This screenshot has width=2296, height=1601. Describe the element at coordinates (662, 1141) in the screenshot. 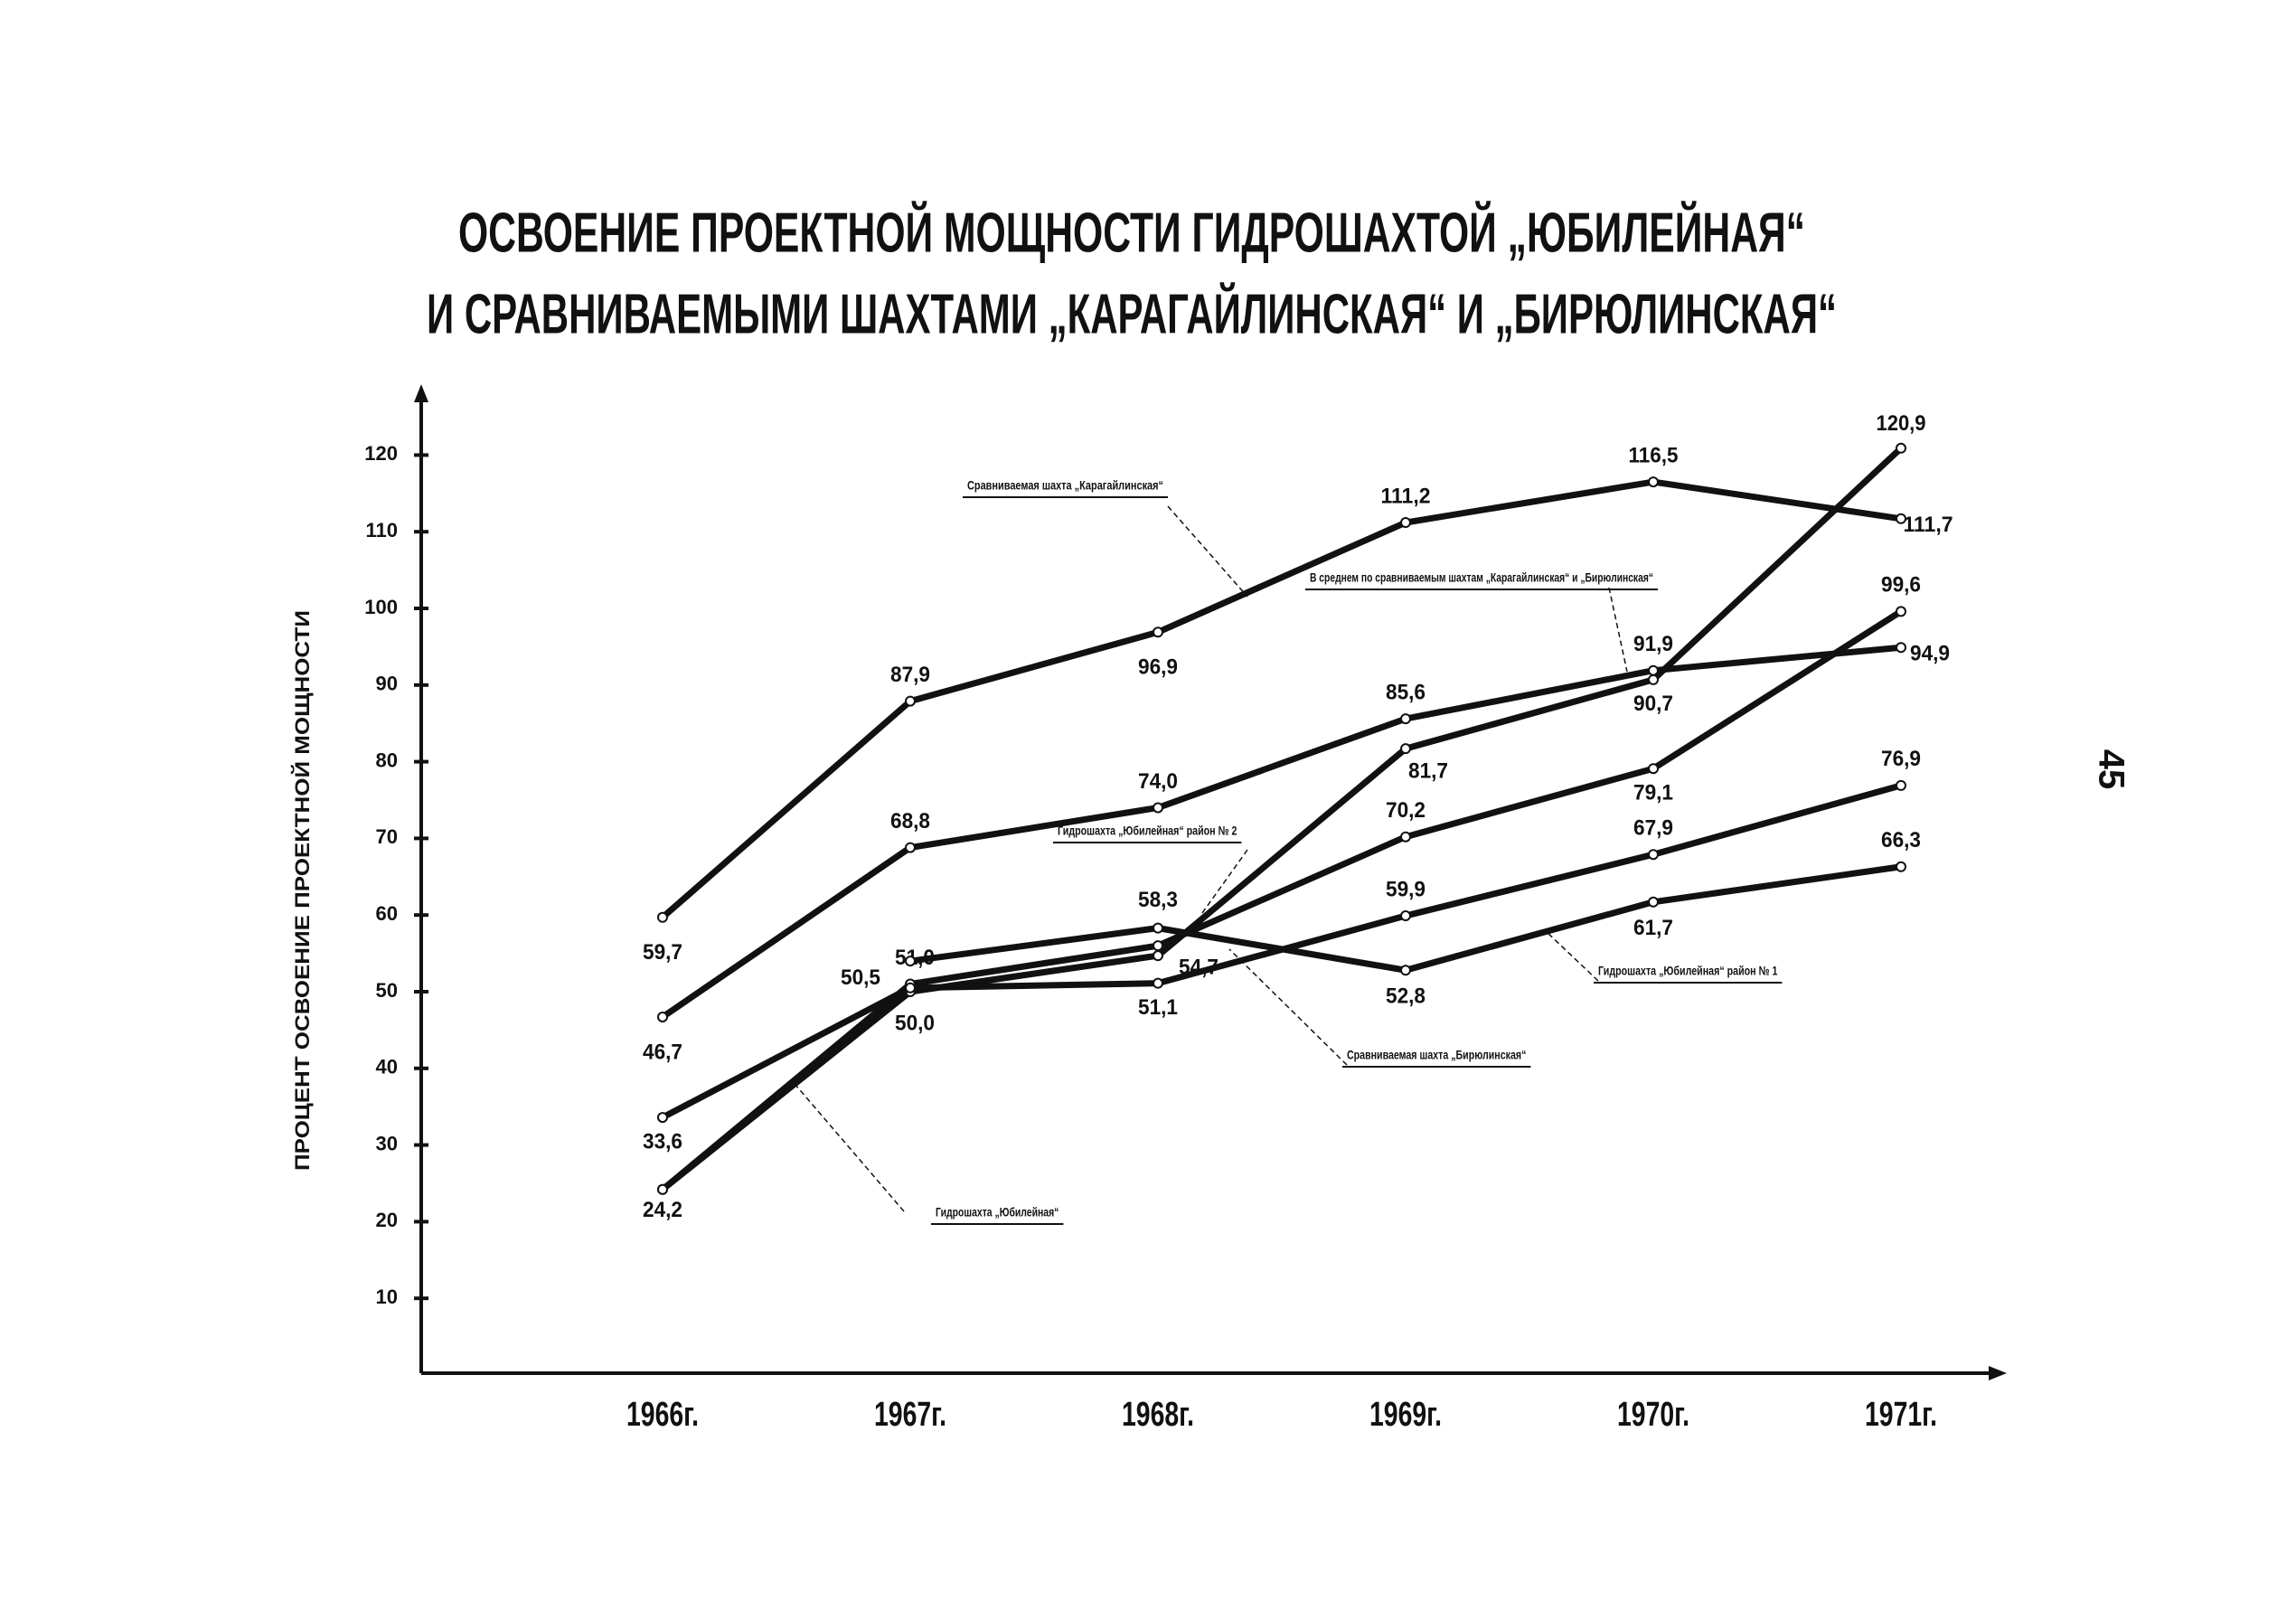

I see `data-label: 33,6` at that location.